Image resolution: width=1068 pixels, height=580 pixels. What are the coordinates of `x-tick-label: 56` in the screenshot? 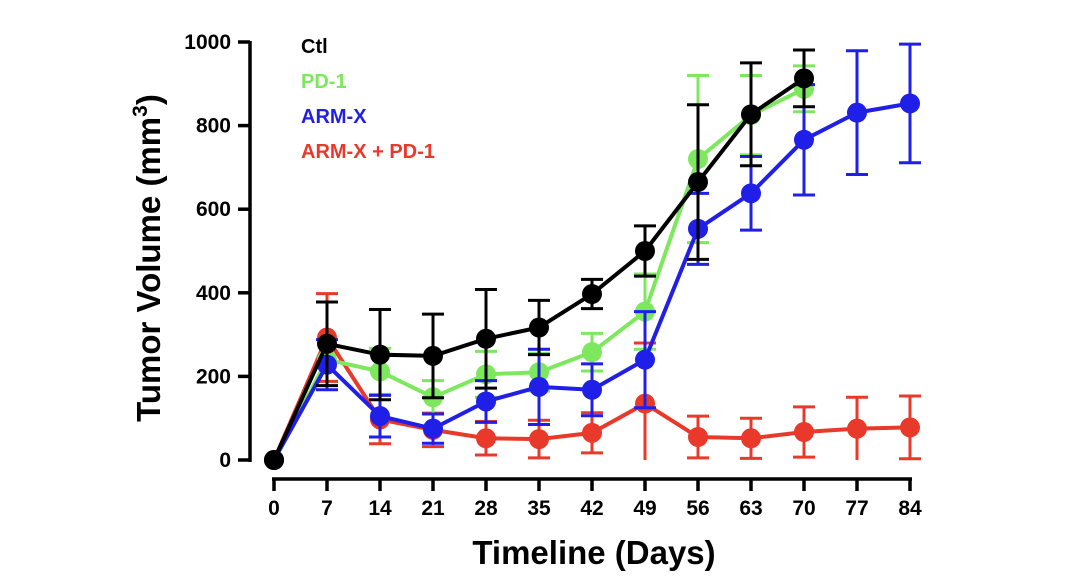 It's located at (697, 508).